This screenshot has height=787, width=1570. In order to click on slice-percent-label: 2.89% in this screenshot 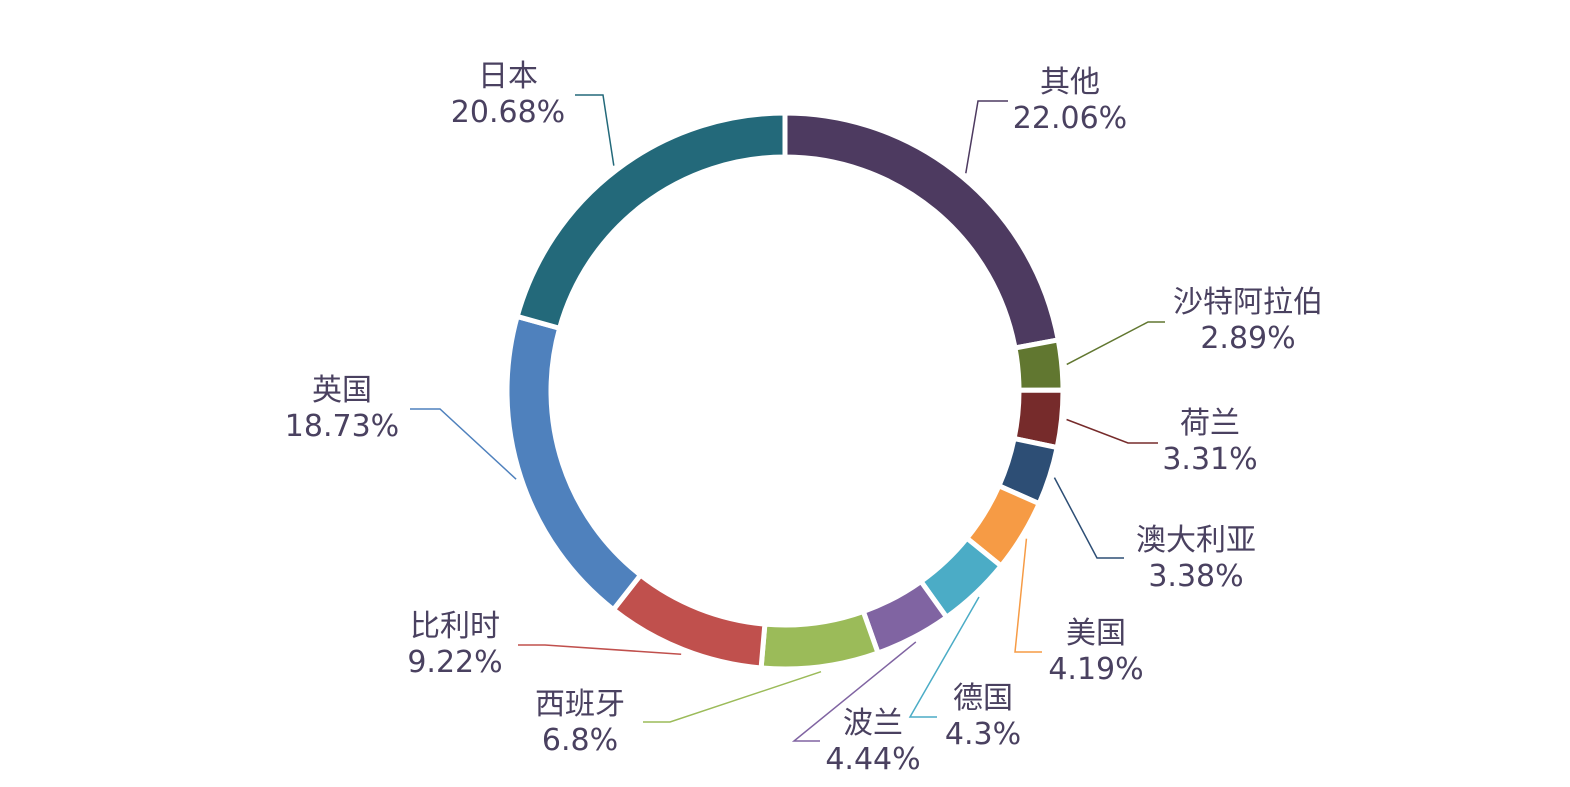, I will do `click(1247, 338)`.